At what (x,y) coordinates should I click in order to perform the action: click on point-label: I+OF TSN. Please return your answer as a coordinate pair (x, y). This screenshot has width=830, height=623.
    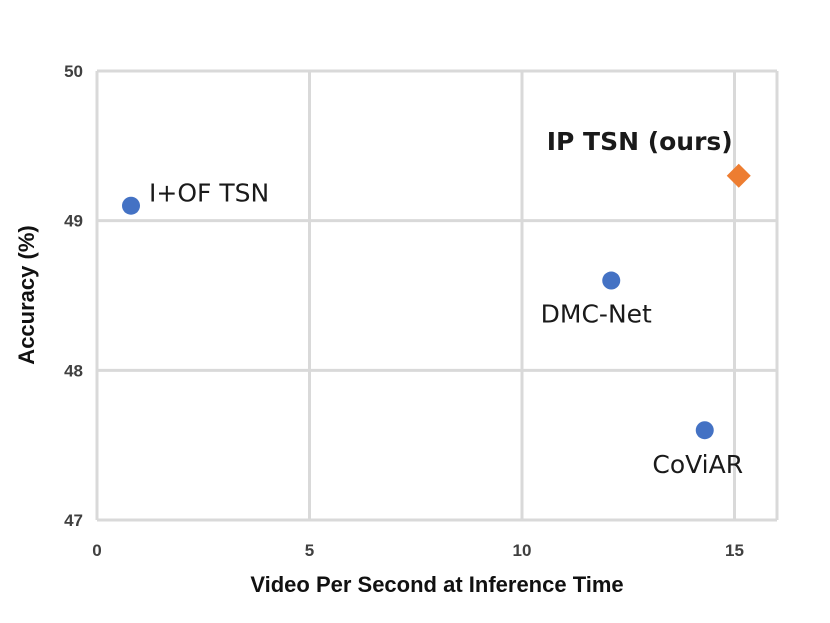
    Looking at the image, I should click on (209, 193).